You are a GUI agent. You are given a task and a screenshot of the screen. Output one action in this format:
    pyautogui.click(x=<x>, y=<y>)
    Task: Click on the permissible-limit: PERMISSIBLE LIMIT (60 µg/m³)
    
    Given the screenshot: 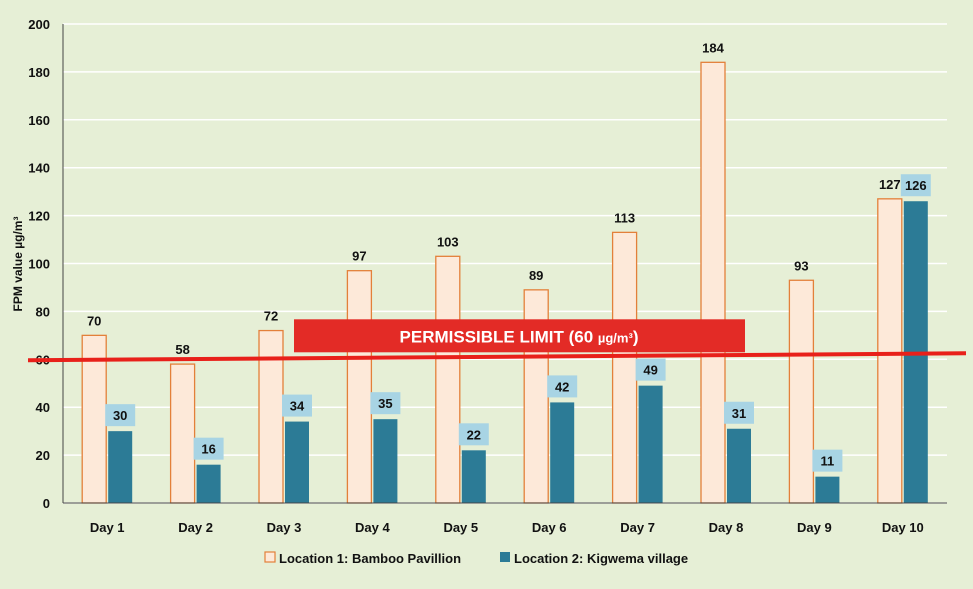 What is the action you would take?
    pyautogui.click(x=497, y=341)
    